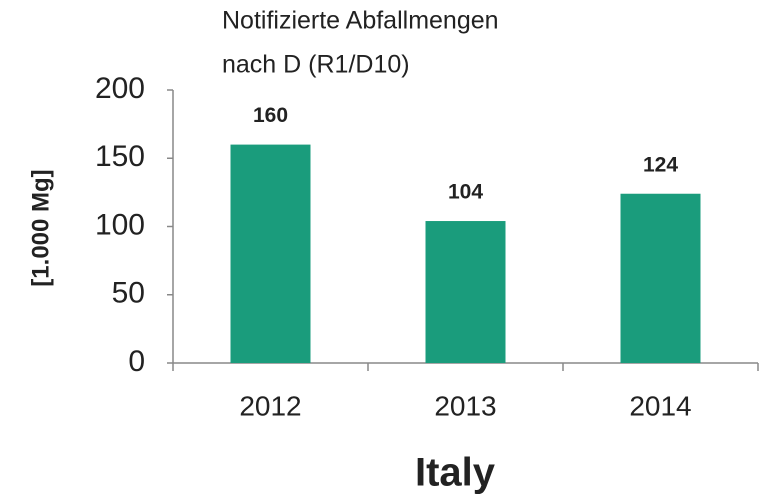  What do you see at coordinates (128, 293) in the screenshot?
I see `y-tick-label: 50` at bounding box center [128, 293].